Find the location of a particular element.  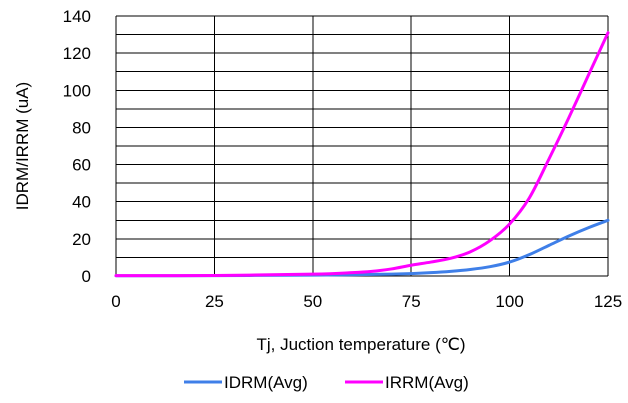

y-axis-ticks: 0 20 40 60 80 100 120 140 is located at coordinates (77, 146).